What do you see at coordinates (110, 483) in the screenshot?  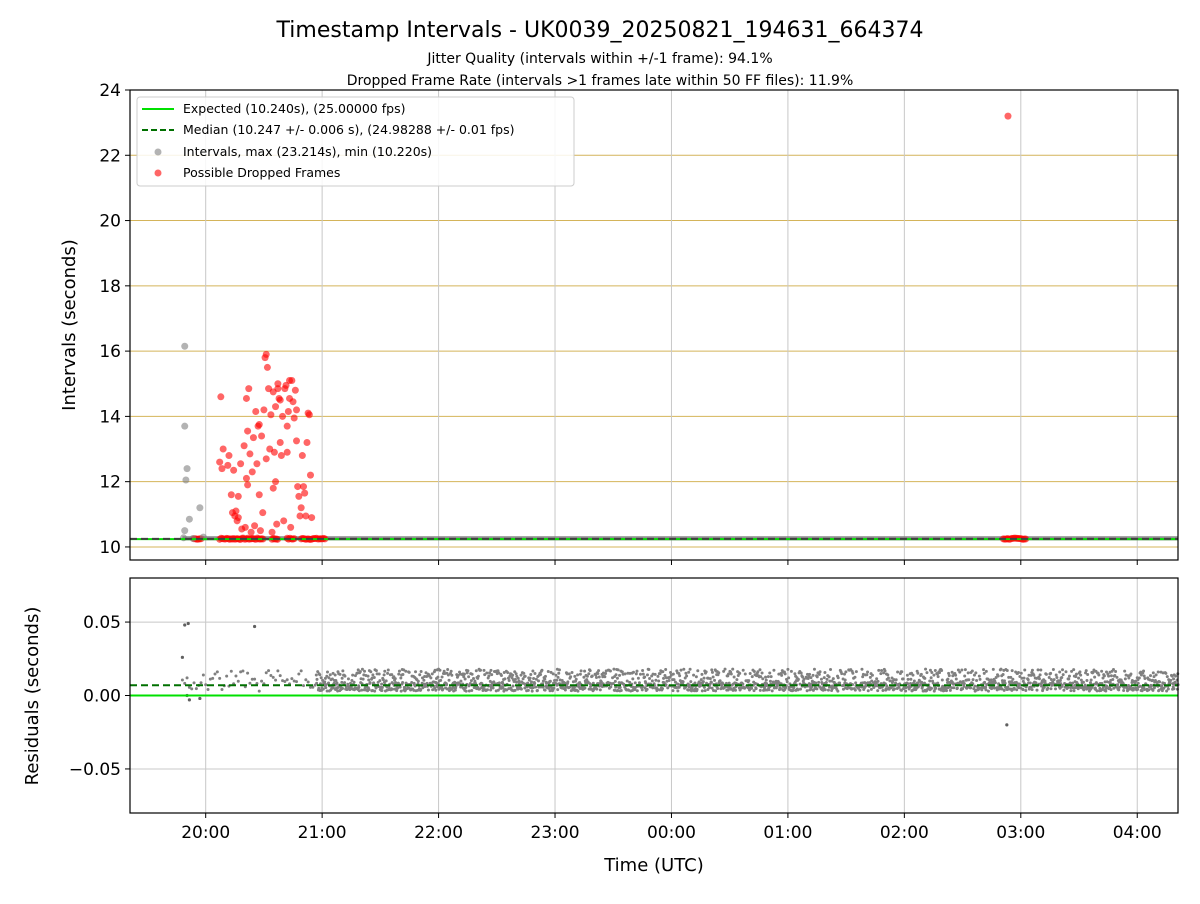 I see `top-y-tick-label: 12` at bounding box center [110, 483].